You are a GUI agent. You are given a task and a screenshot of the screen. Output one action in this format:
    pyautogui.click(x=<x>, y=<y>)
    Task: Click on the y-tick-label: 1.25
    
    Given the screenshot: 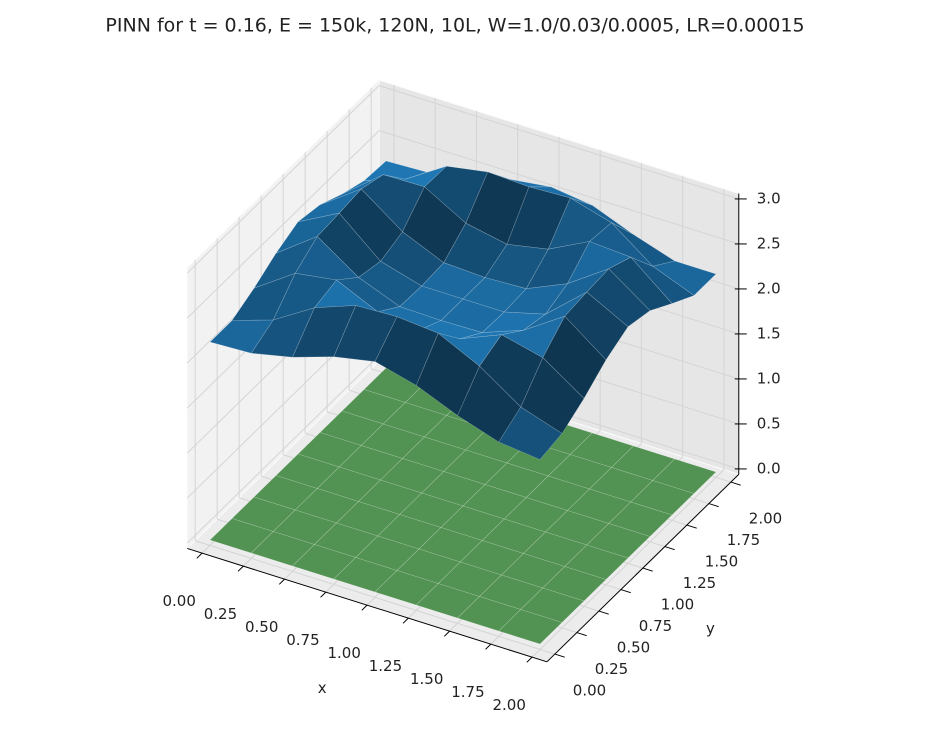 What is the action you would take?
    pyautogui.click(x=699, y=583)
    